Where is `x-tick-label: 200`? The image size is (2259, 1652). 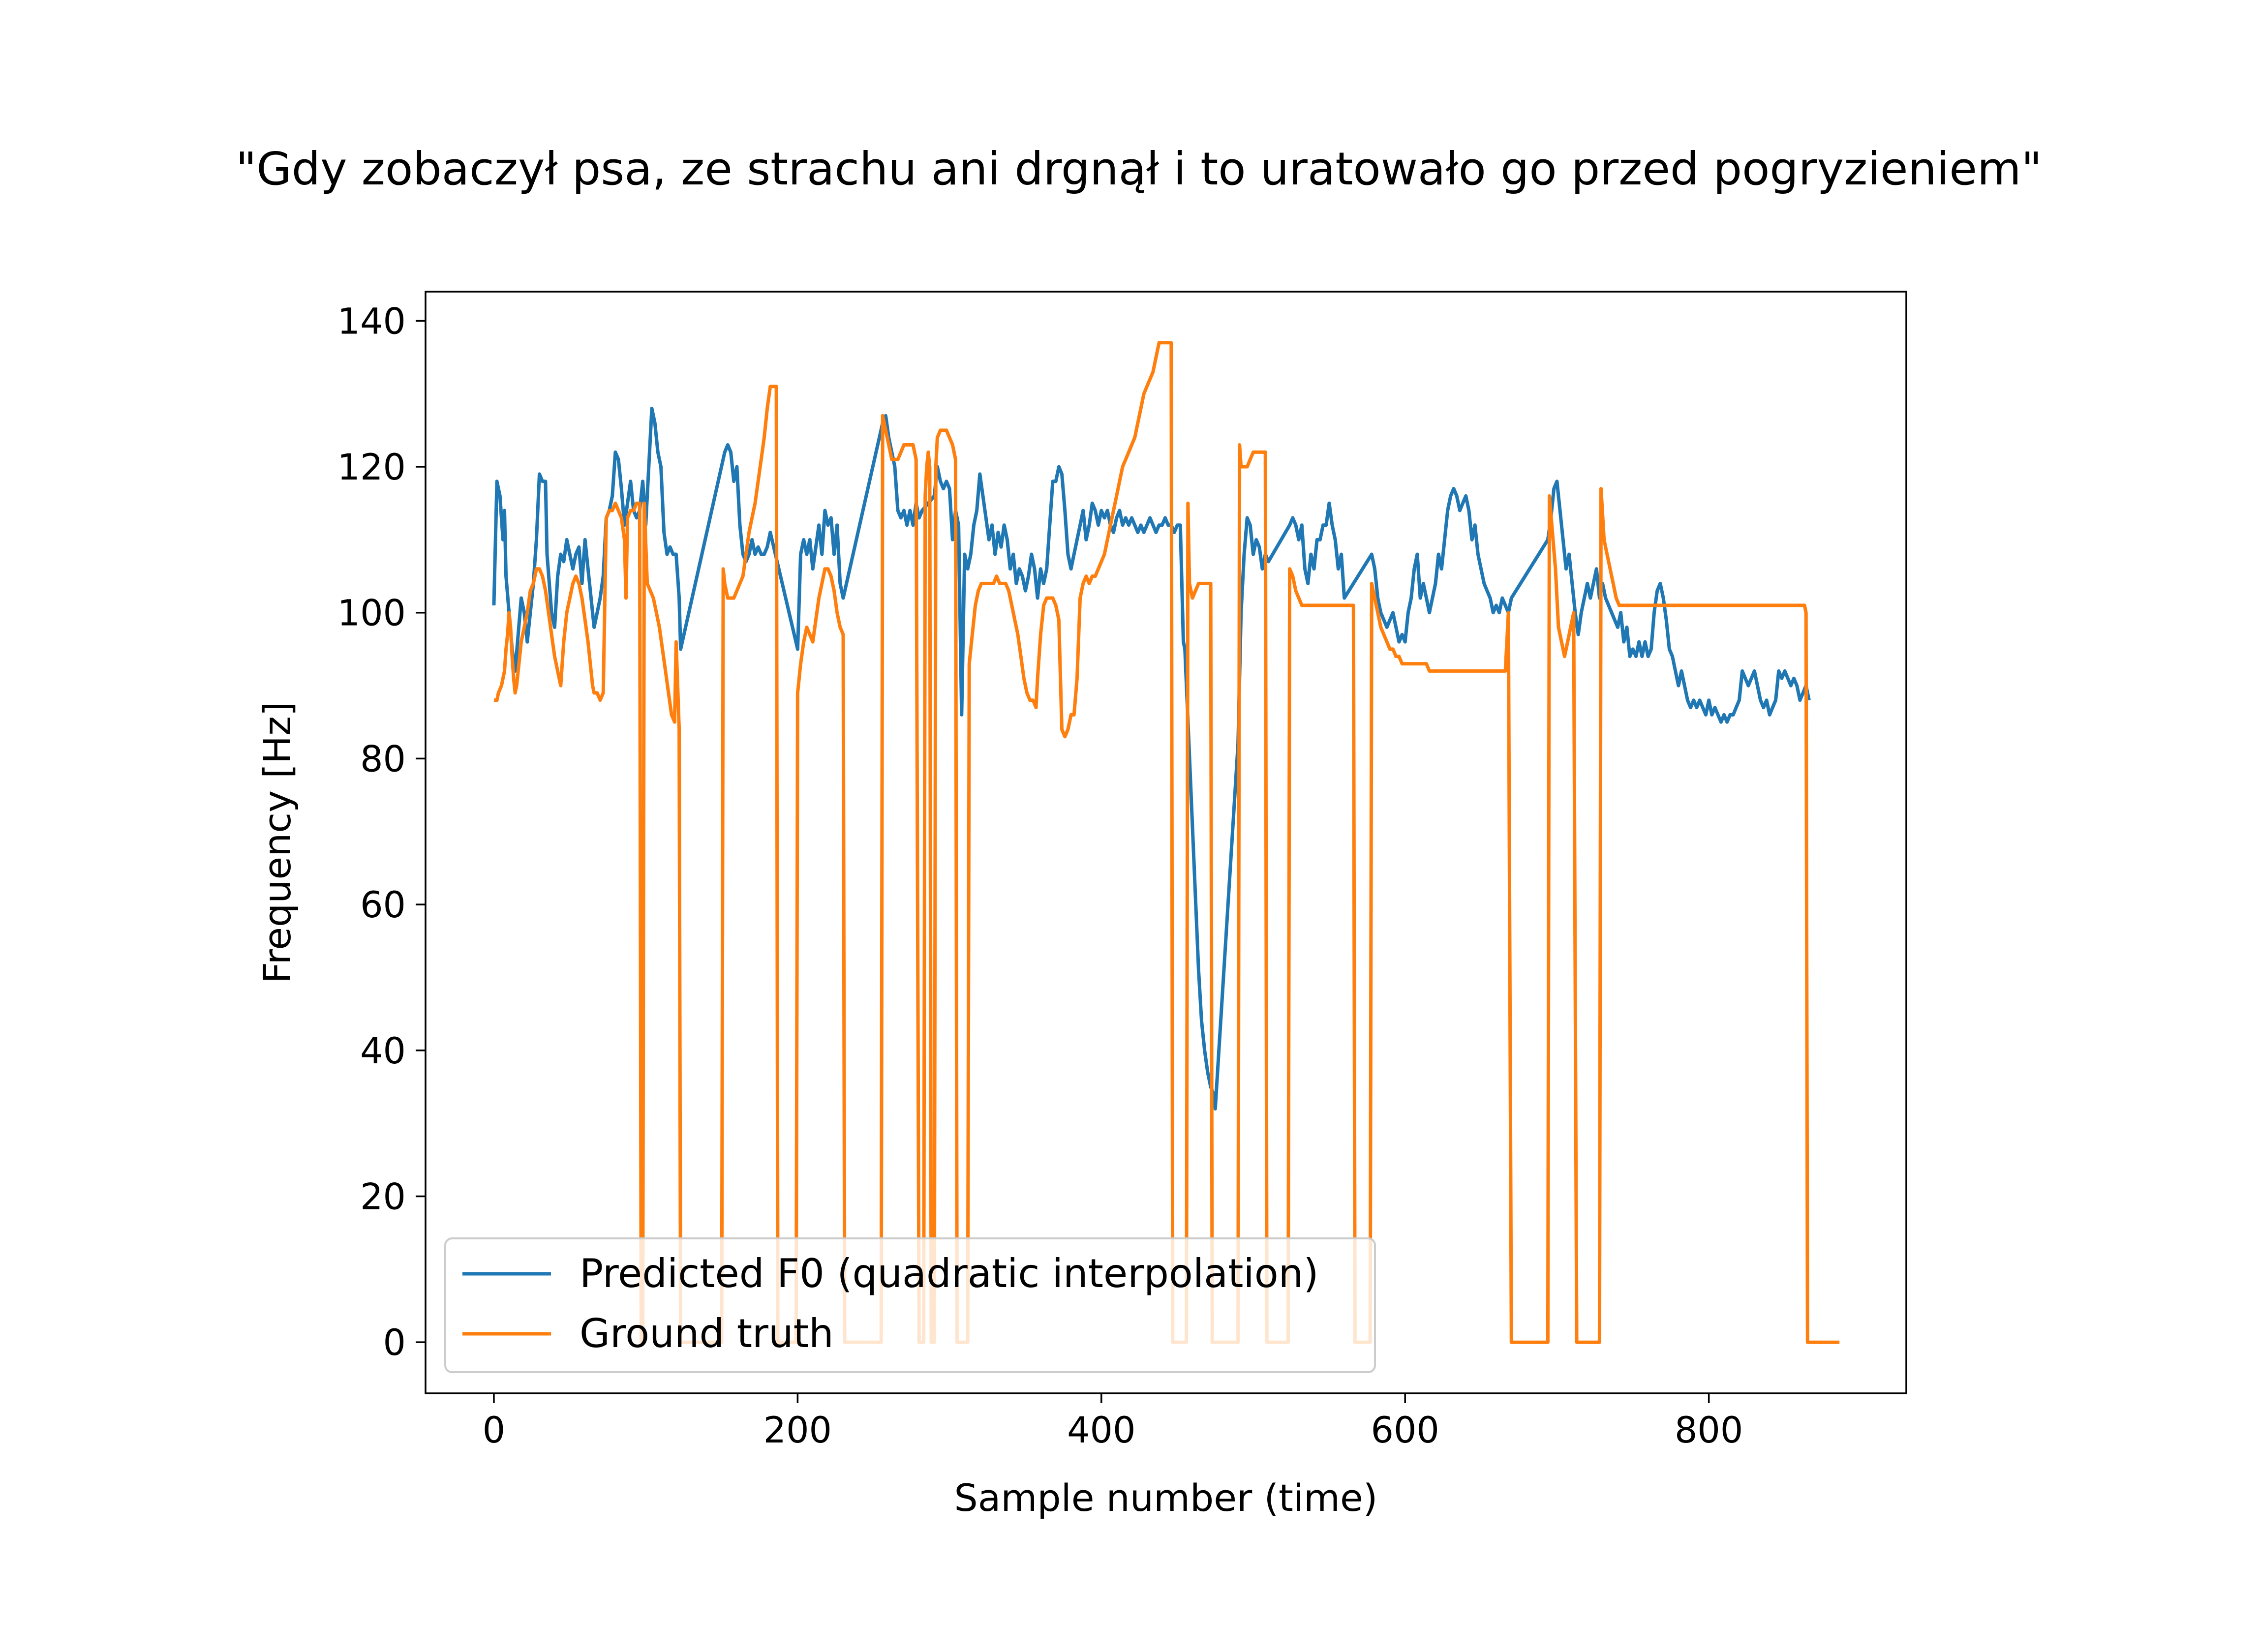
x-tick-label: 200 is located at coordinates (798, 1430).